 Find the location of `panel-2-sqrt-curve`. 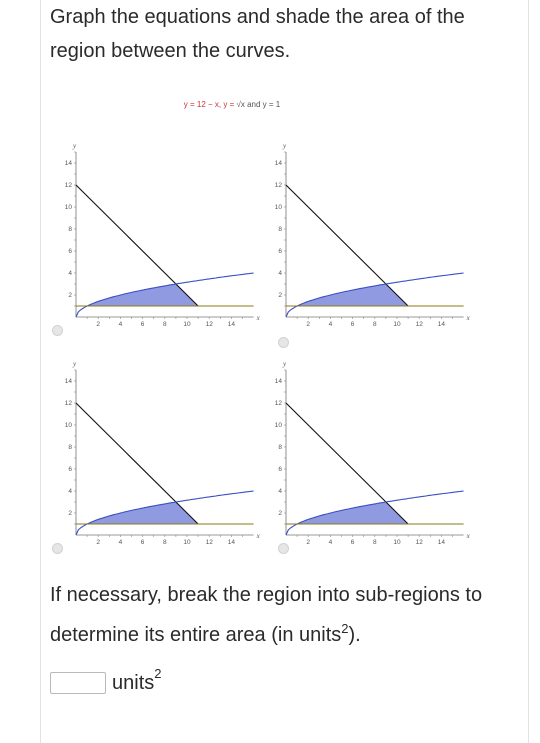

panel-2-sqrt-curve is located at coordinates (374, 295).